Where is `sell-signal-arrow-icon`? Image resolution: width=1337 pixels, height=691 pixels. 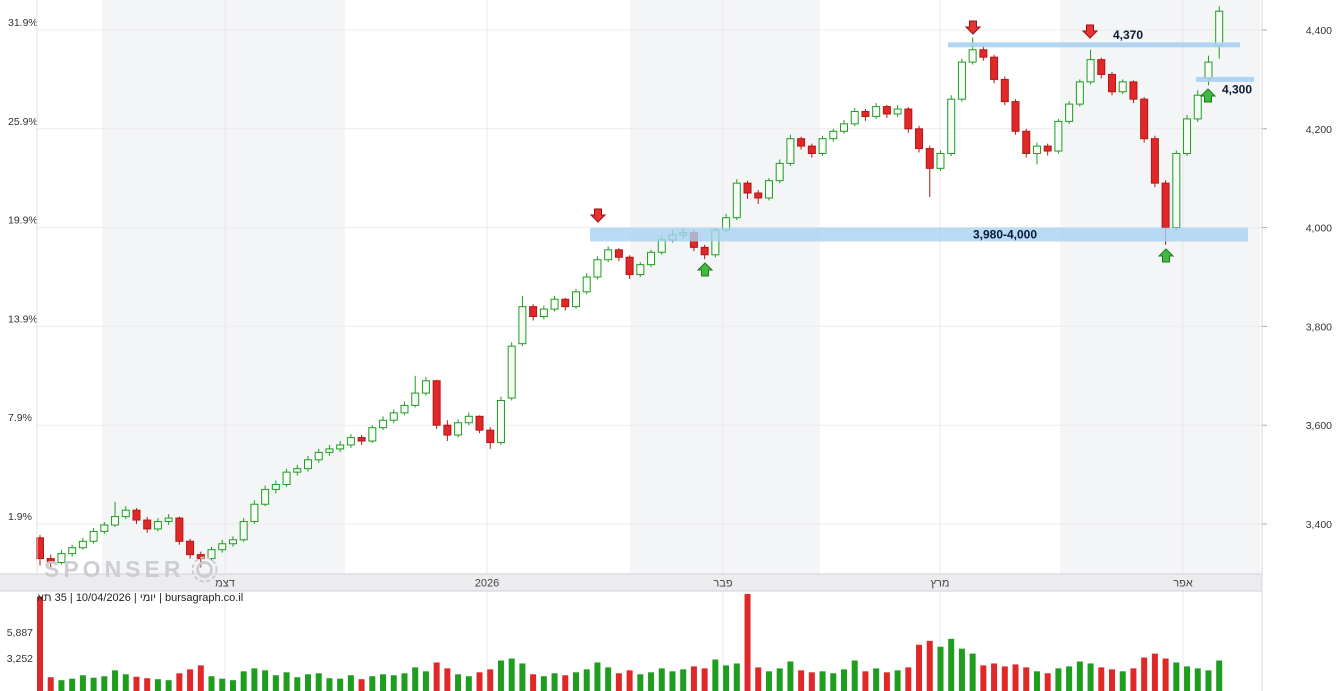 sell-signal-arrow-icon is located at coordinates (1090, 31).